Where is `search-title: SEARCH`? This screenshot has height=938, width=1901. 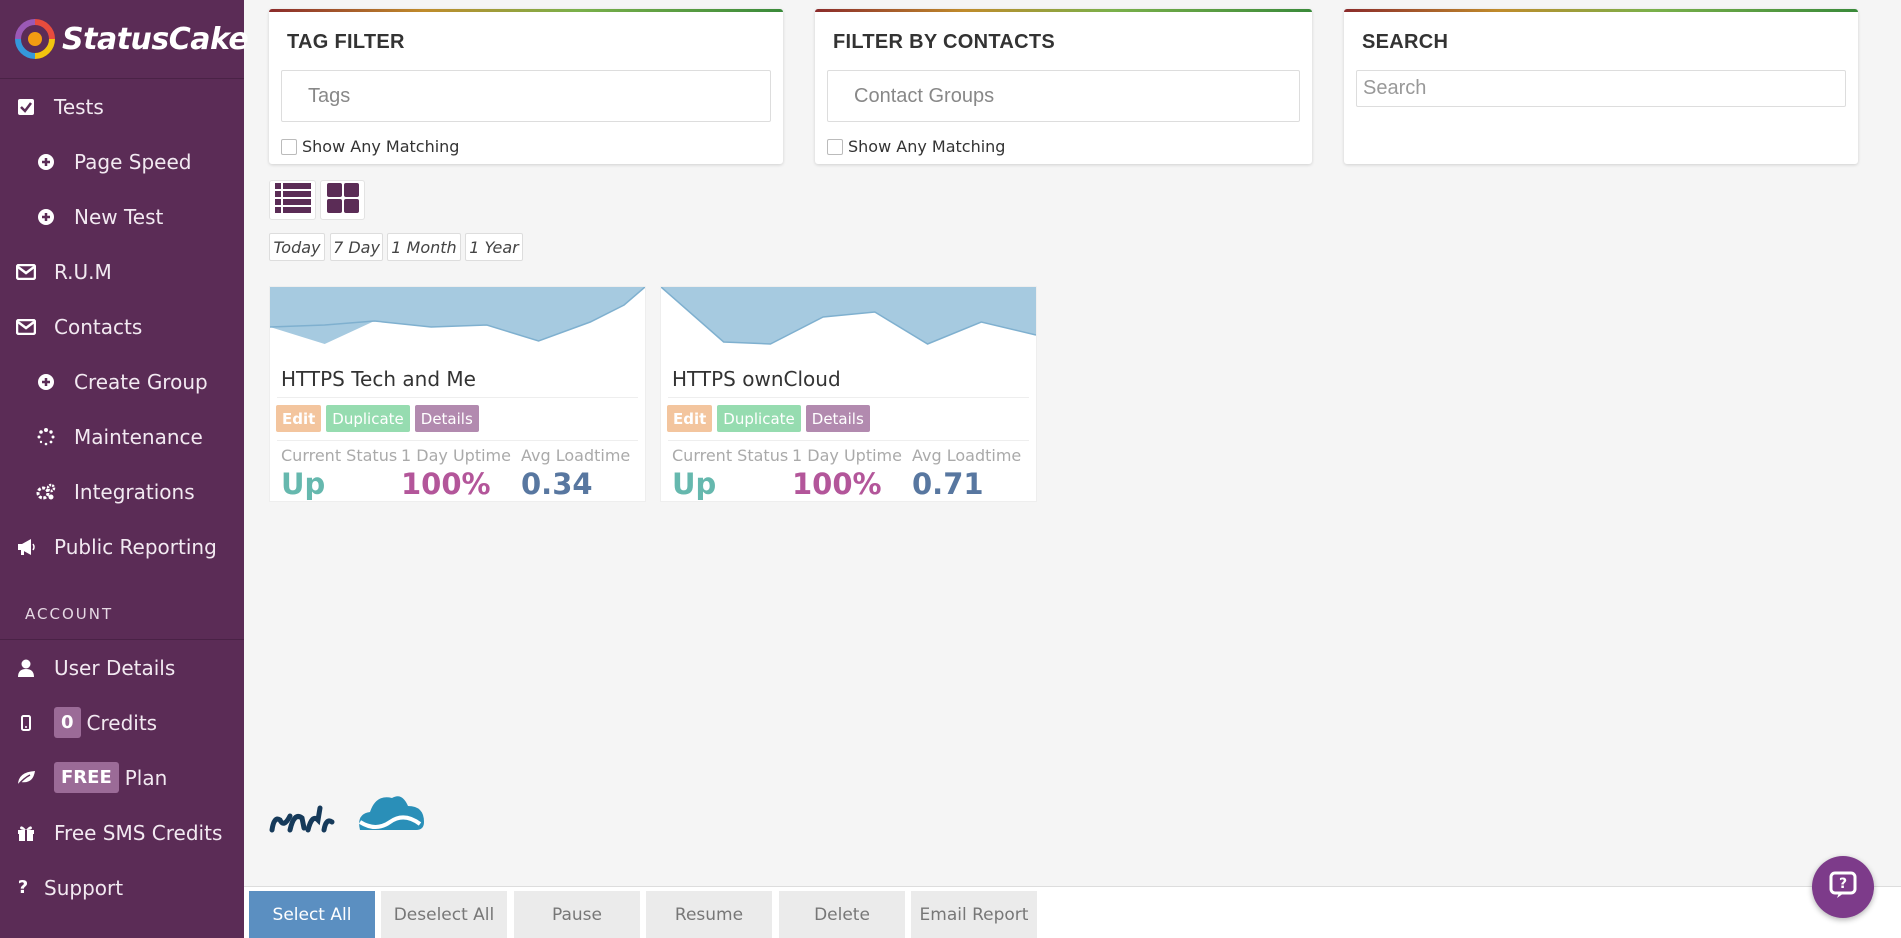 search-title: SEARCH is located at coordinates (1405, 42).